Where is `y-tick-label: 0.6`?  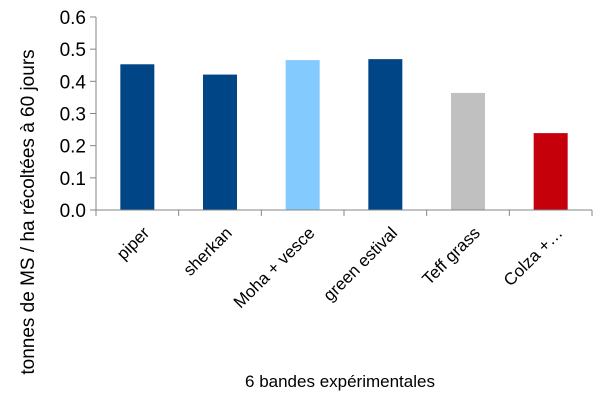
y-tick-label: 0.6 is located at coordinates (73, 18).